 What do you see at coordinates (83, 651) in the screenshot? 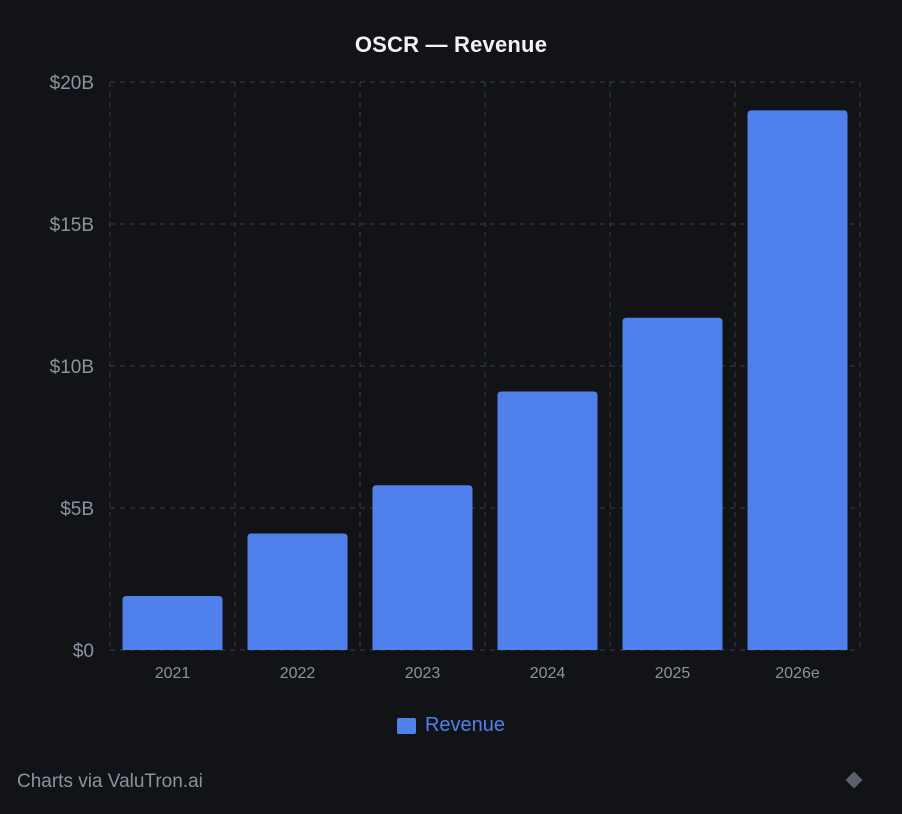
I see `y-tick-label: $0` at bounding box center [83, 651].